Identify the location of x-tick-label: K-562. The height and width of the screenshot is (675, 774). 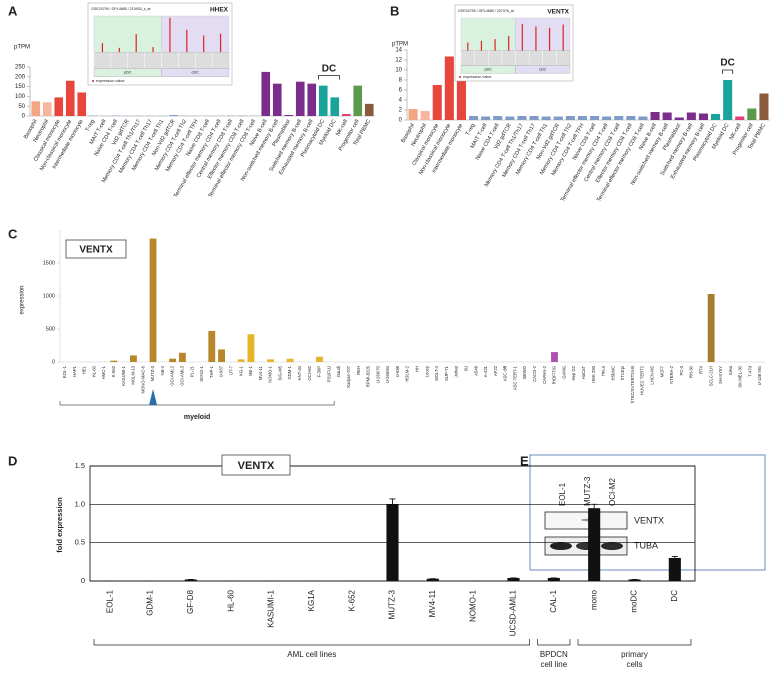
(113, 371).